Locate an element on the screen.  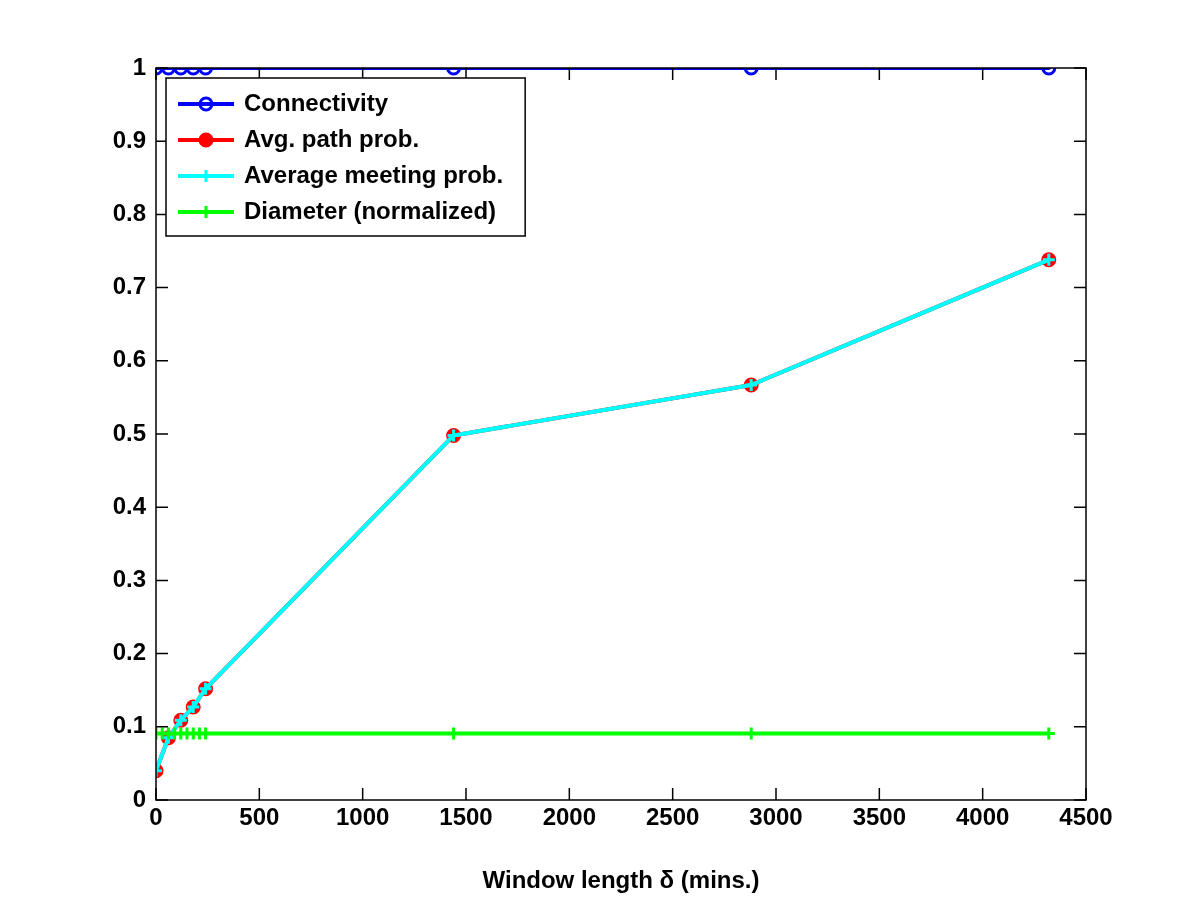
x-tick-label: 3500 is located at coordinates (879, 817).